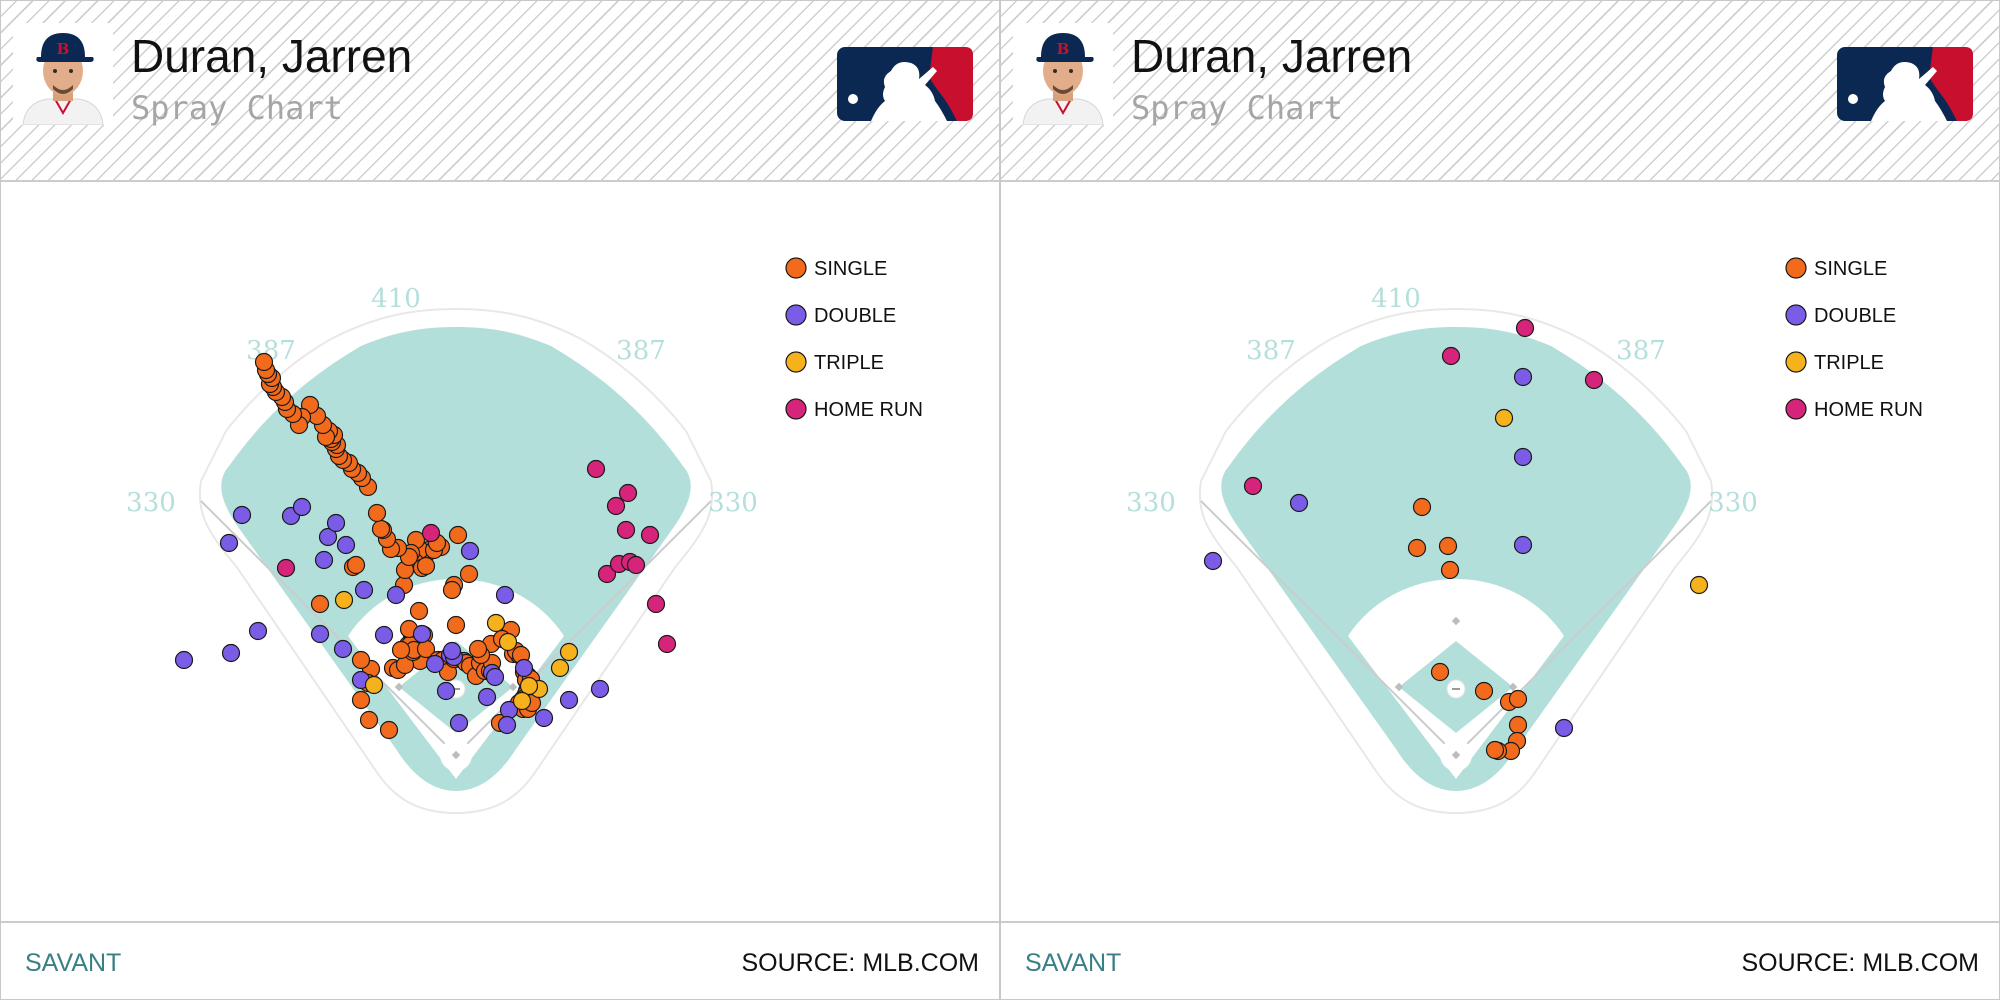  What do you see at coordinates (1796, 362) in the screenshot?
I see `legend-swatch-triple` at bounding box center [1796, 362].